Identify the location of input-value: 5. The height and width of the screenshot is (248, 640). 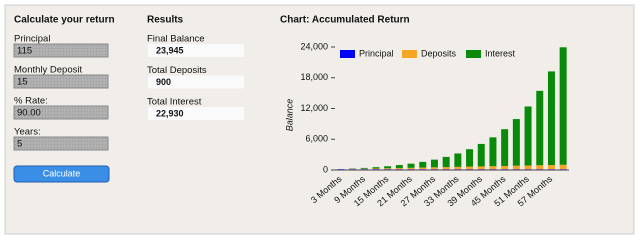
(19, 144).